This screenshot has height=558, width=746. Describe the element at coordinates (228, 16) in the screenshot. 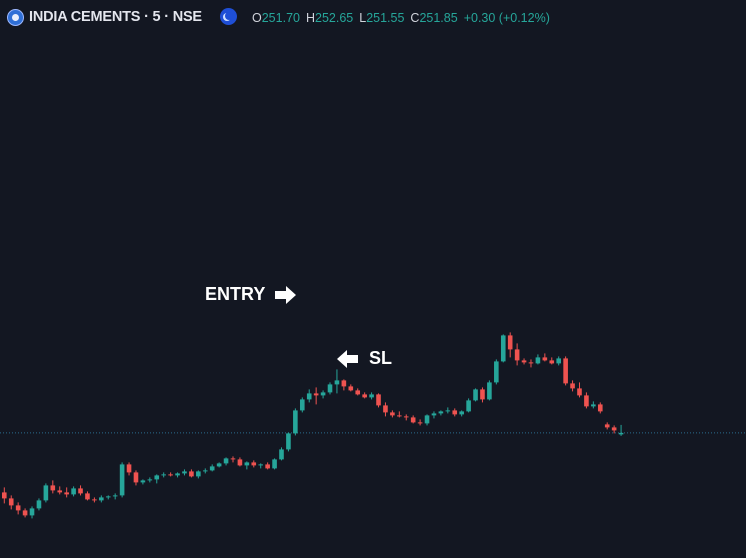

I see `session-moon-icon` at that location.